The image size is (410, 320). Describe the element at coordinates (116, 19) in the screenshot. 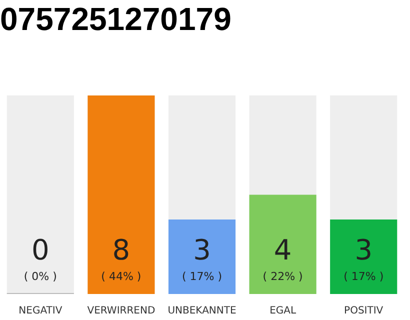

I see `chart-title: 0757251270179` at that location.